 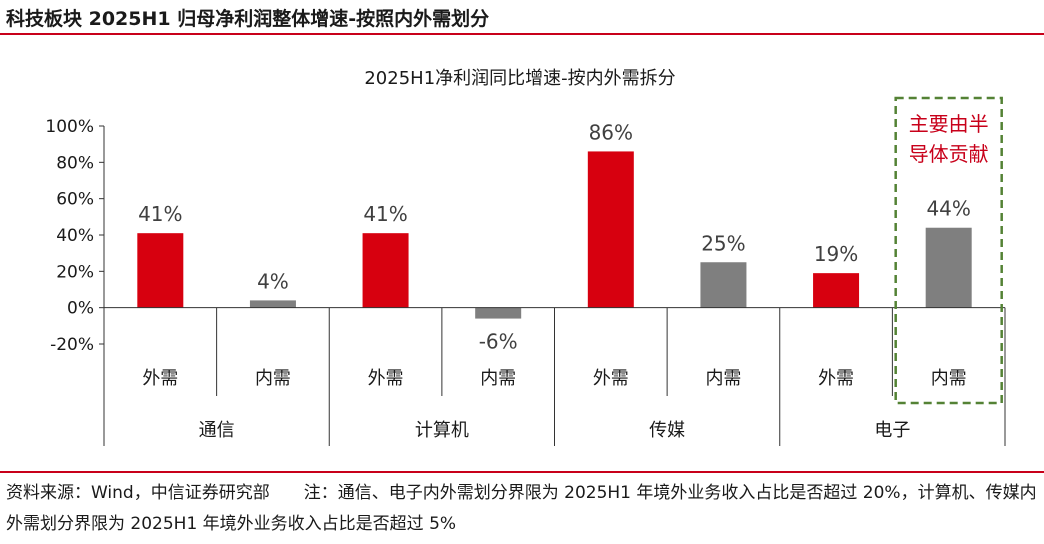 I want to click on chart-title: 2025H1净利润同比增速-按内外需拆分, so click(x=519, y=78).